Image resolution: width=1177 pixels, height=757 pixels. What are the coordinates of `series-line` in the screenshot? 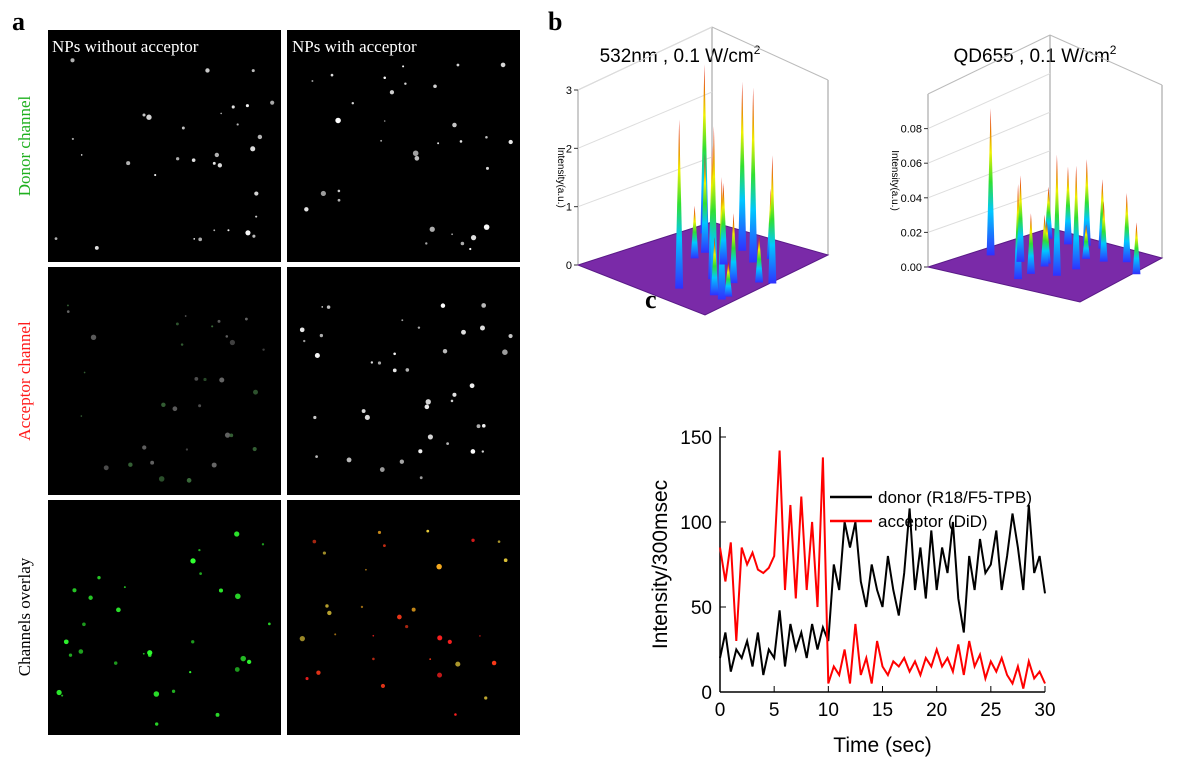 It's located at (882, 590).